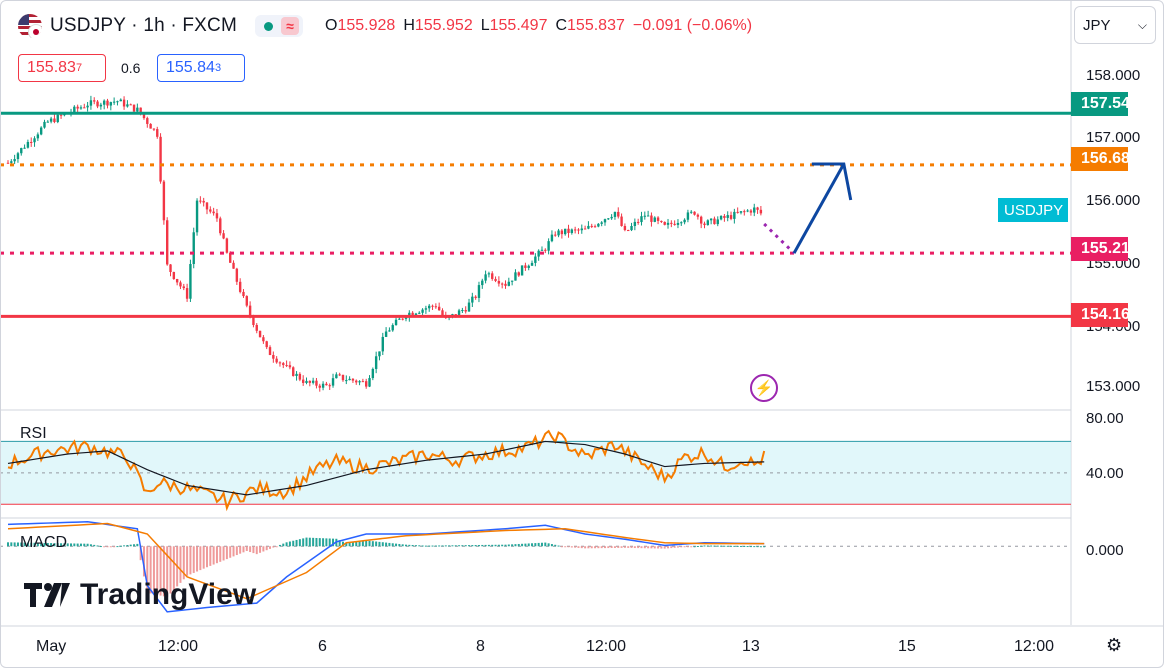  I want to click on data-source: FXCM, so click(210, 25).